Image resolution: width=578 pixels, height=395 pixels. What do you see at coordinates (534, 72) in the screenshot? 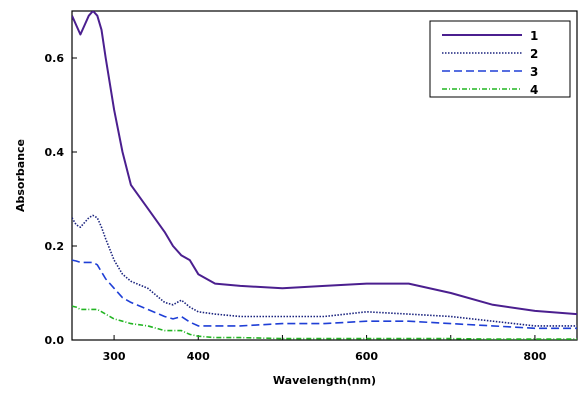
I see `legend-label-3: 3` at bounding box center [534, 72].